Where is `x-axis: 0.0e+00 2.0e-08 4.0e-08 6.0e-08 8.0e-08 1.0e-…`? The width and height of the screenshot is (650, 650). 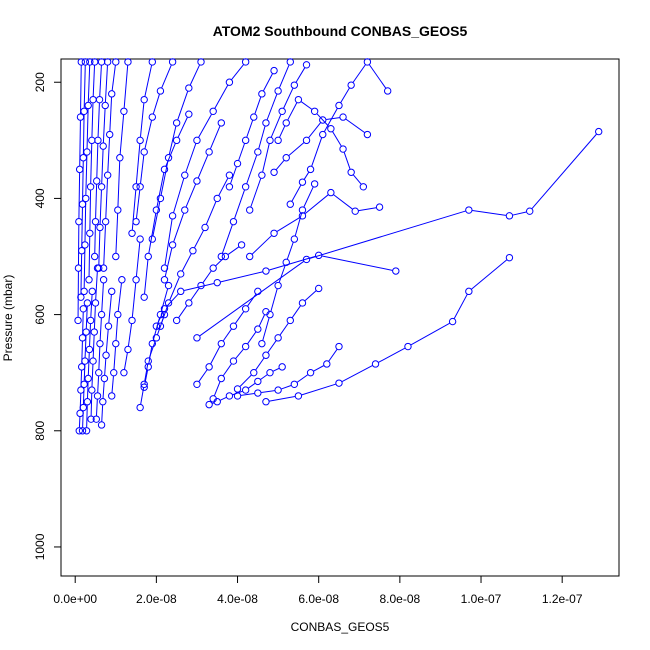 x-axis: 0.0e+00 2.0e-08 4.0e-08 6.0e-08 8.0e-08 1.0e-… is located at coordinates (318, 590).